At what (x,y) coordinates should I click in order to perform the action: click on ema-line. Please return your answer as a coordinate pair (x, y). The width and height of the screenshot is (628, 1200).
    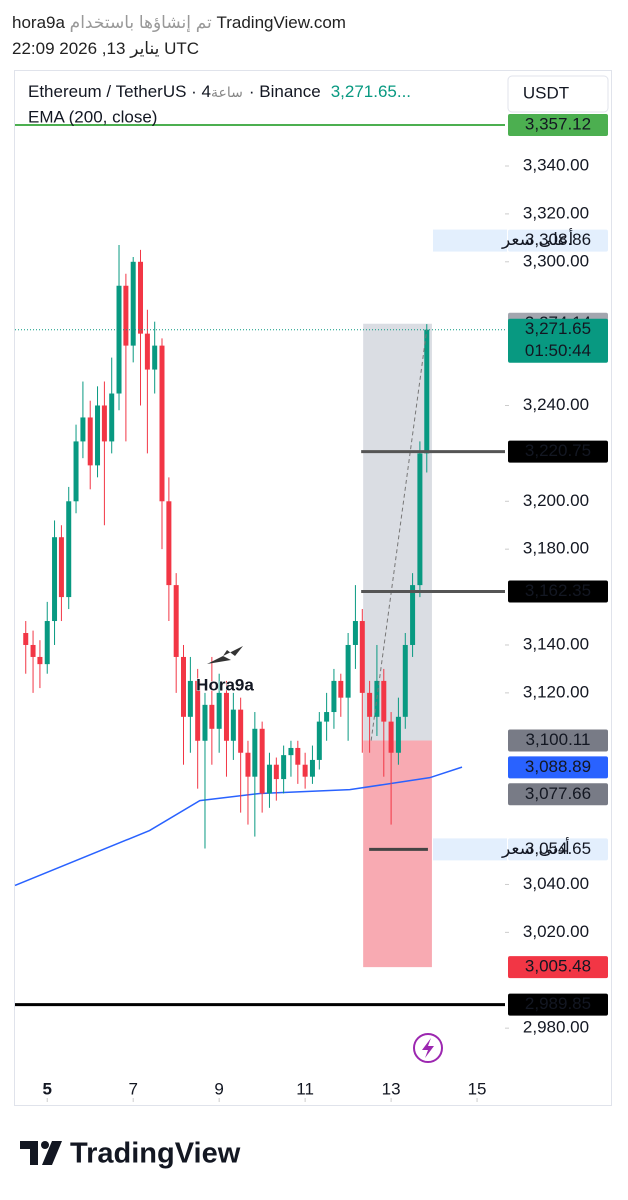
    Looking at the image, I should click on (238, 826).